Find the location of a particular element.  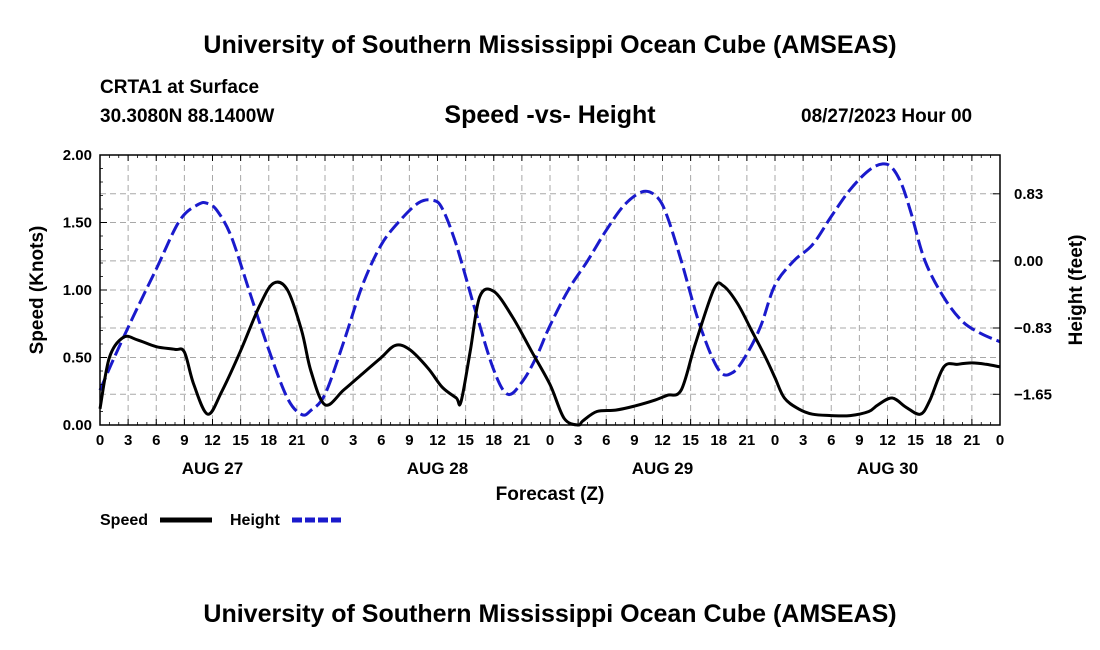

y-tick-label: 0.00 is located at coordinates (77, 425).